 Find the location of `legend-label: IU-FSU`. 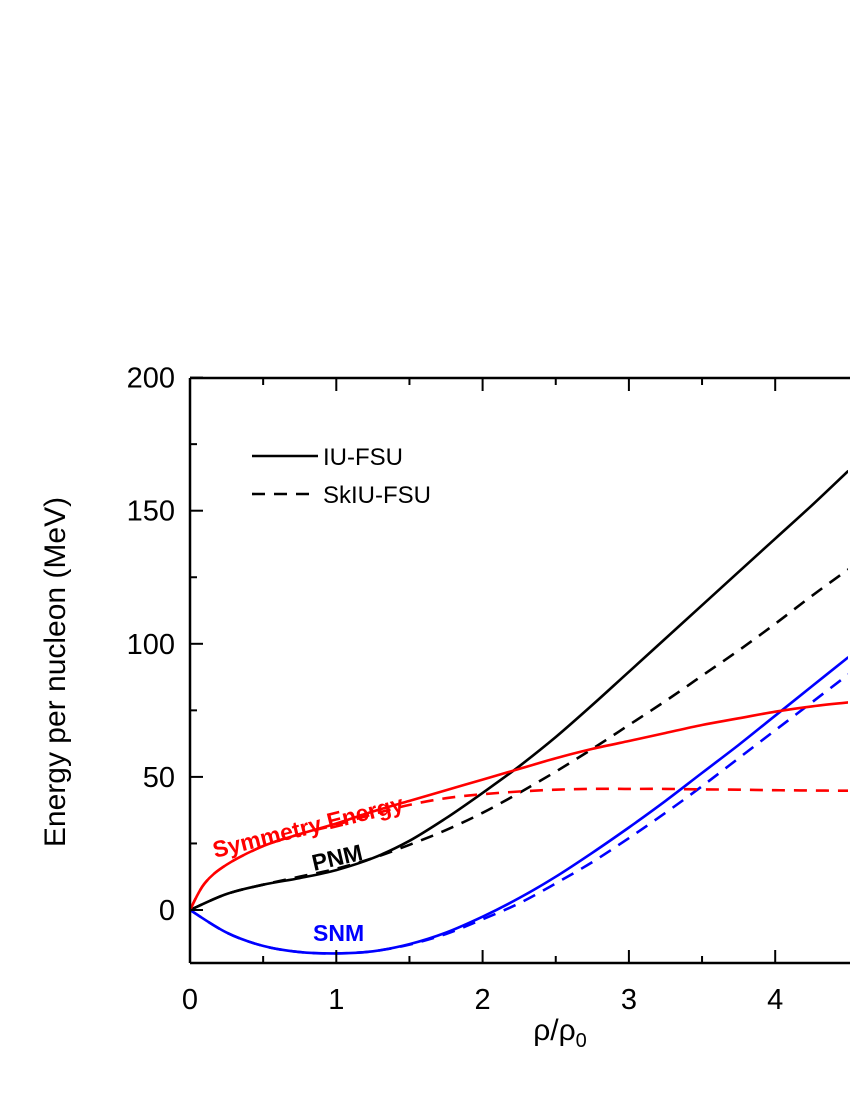

legend-label: IU-FSU is located at coordinates (363, 457).